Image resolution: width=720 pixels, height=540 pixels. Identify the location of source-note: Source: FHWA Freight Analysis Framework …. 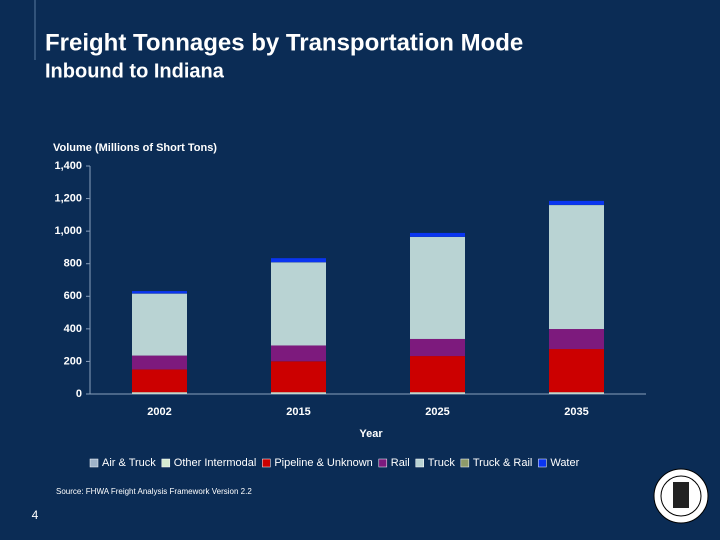
(154, 491).